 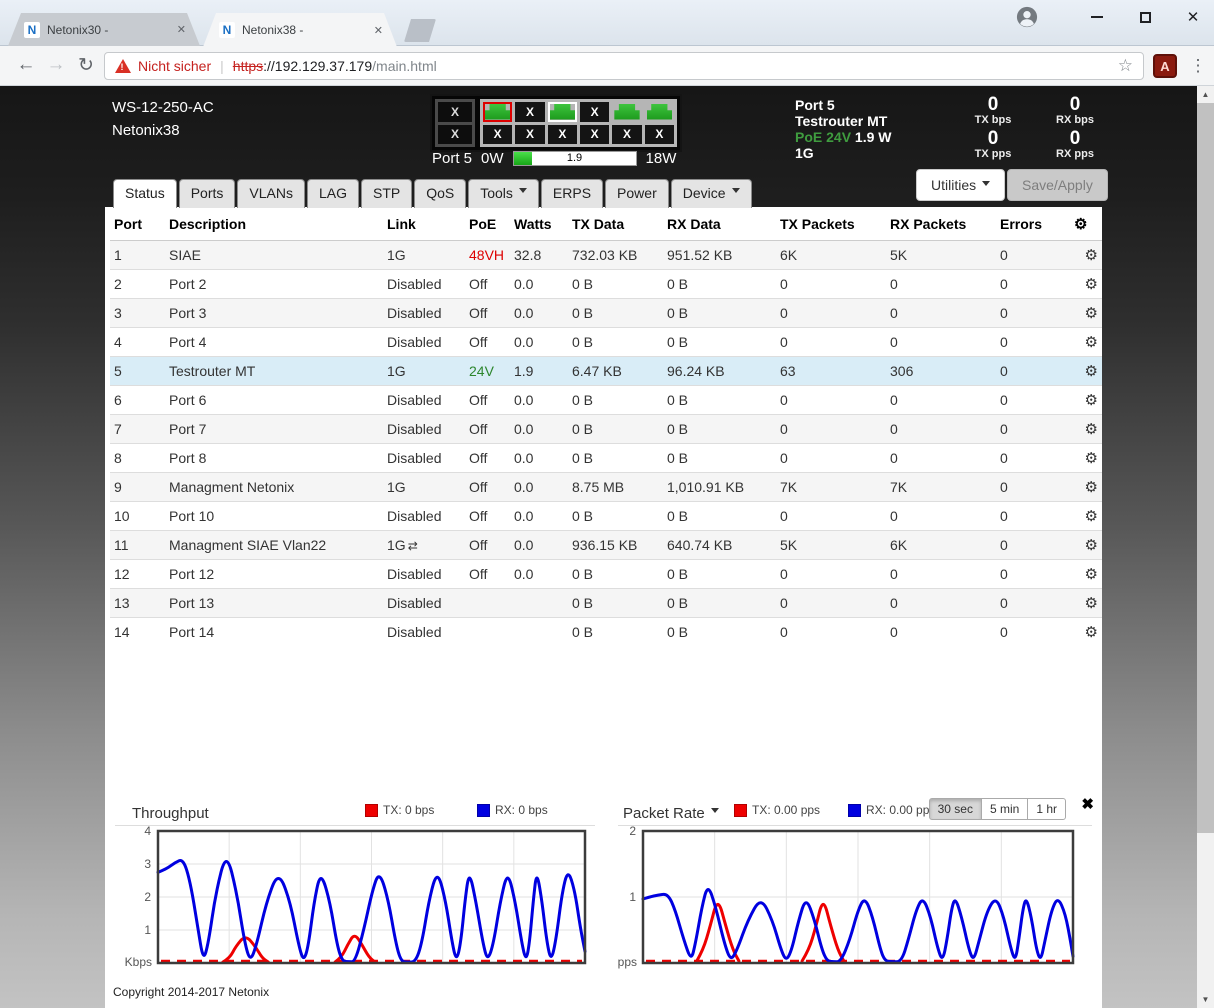 I want to click on tab-stp: STP, so click(x=386, y=193).